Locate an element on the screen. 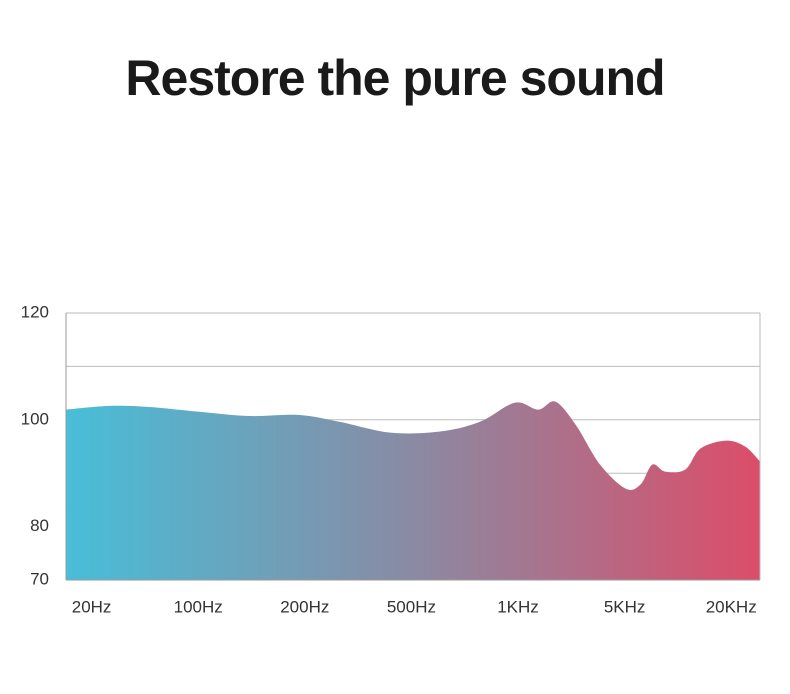 The width and height of the screenshot is (790, 694). x-tick-label: 20KHz is located at coordinates (731, 606).